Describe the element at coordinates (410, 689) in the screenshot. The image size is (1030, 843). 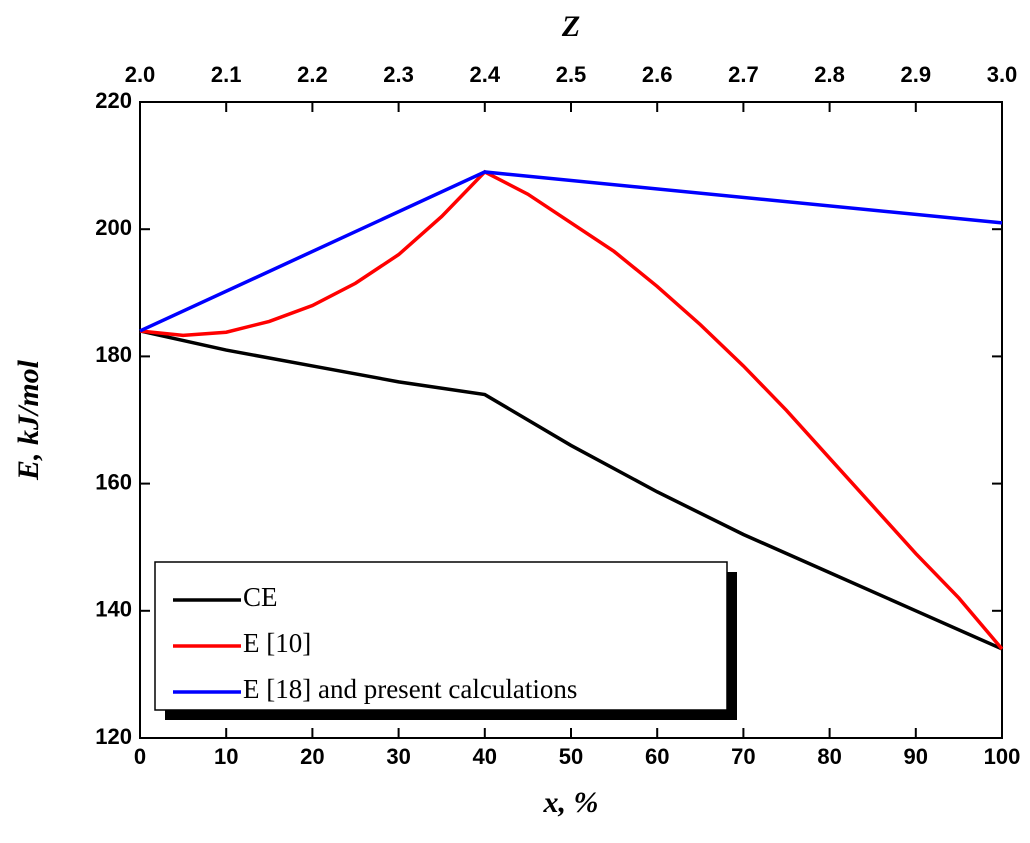
I see `legend-label: E [18] and present calculations` at that location.